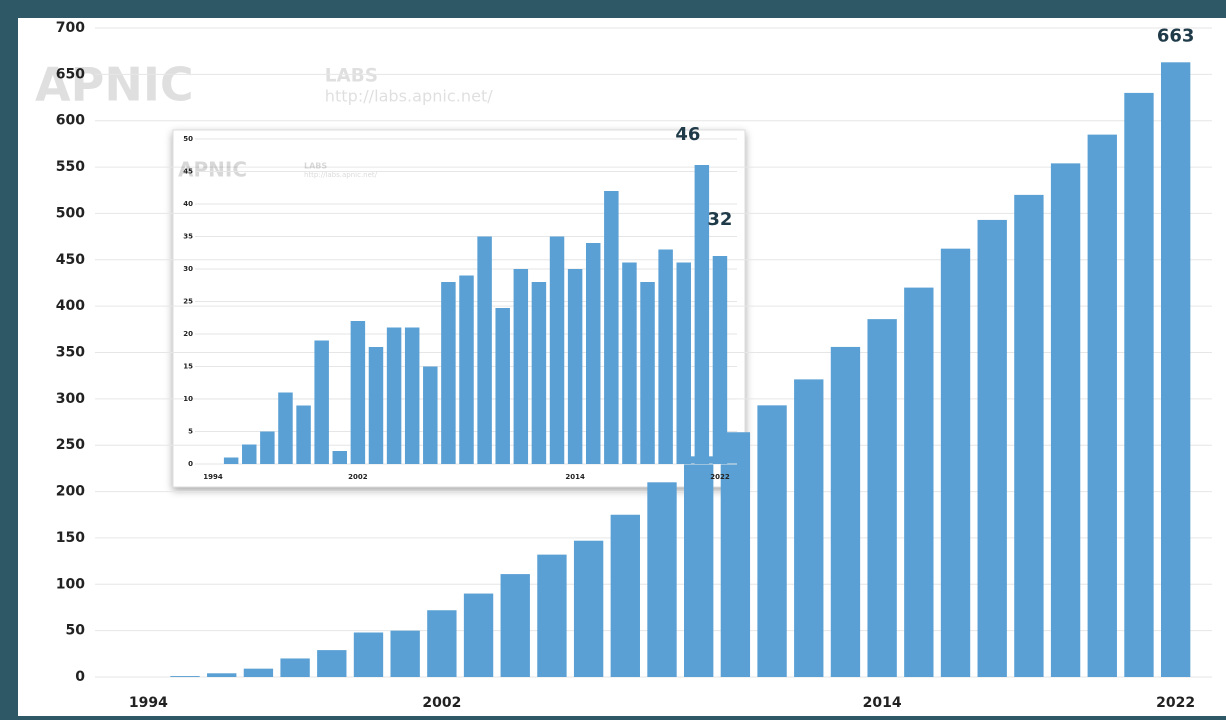 This screenshot has height=720, width=1226. I want to click on value-label: 32, so click(719, 219).